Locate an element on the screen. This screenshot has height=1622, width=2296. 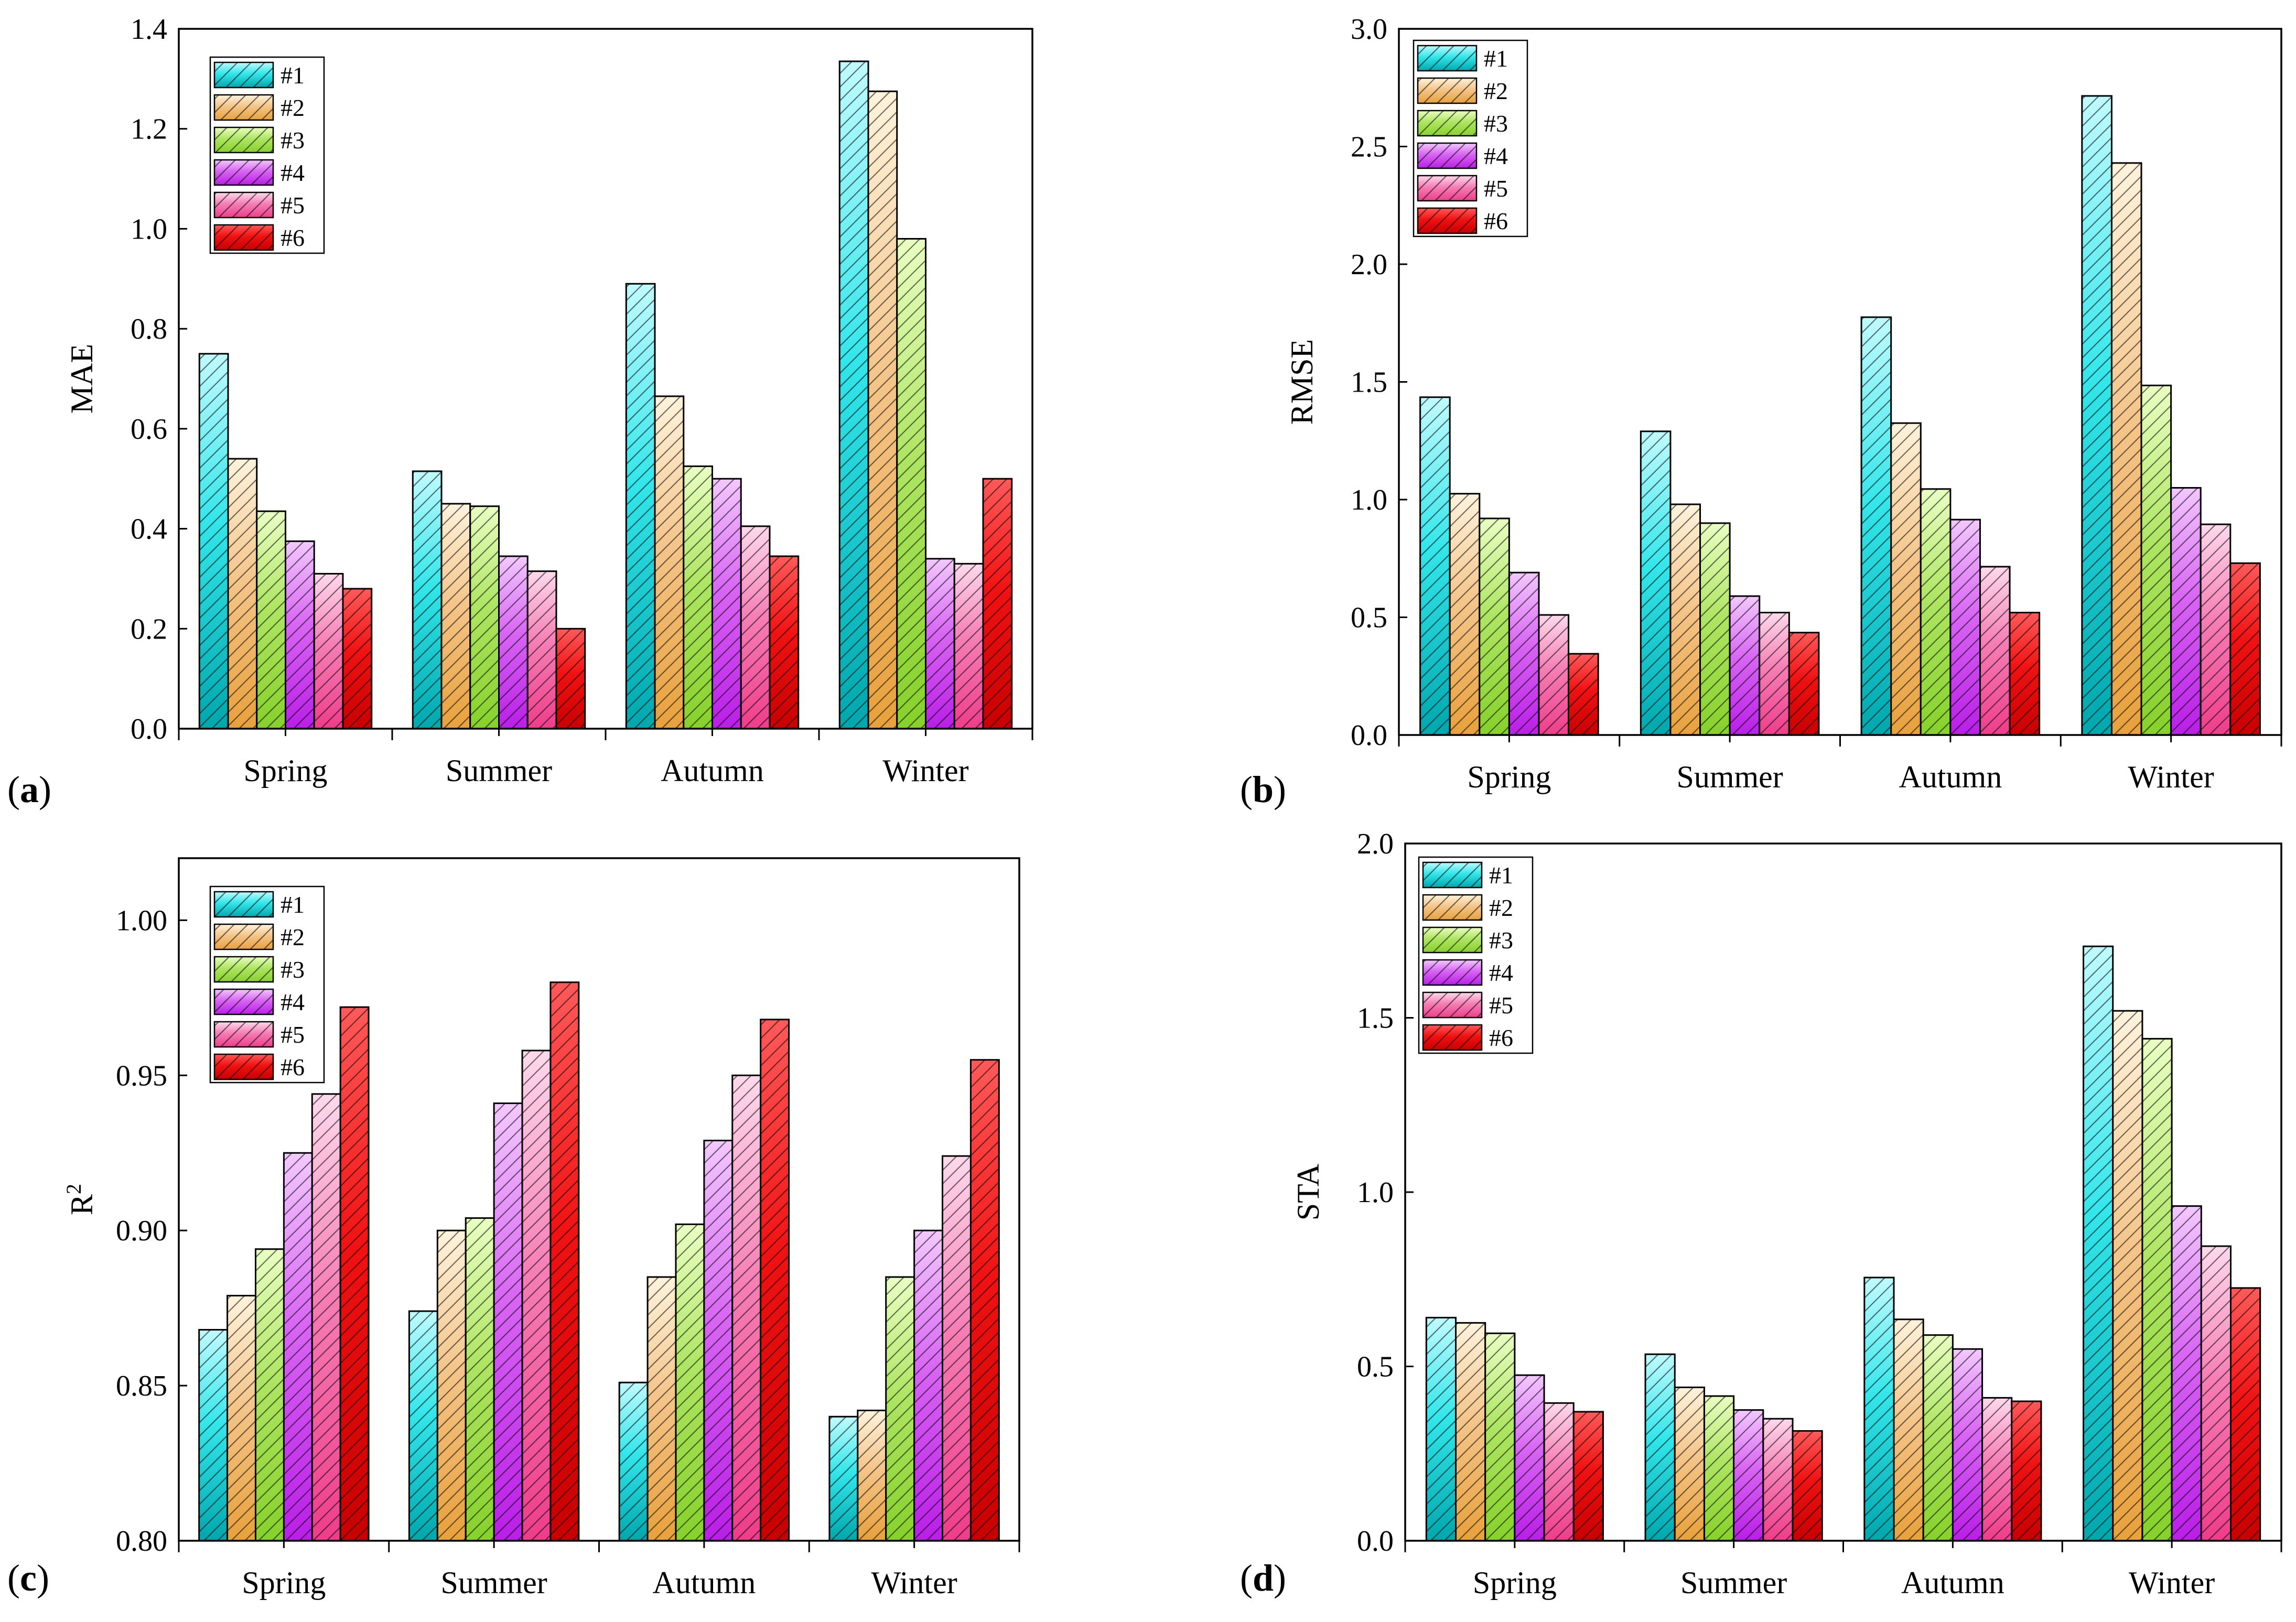
y-axis-title: MAE is located at coordinates (81, 379).